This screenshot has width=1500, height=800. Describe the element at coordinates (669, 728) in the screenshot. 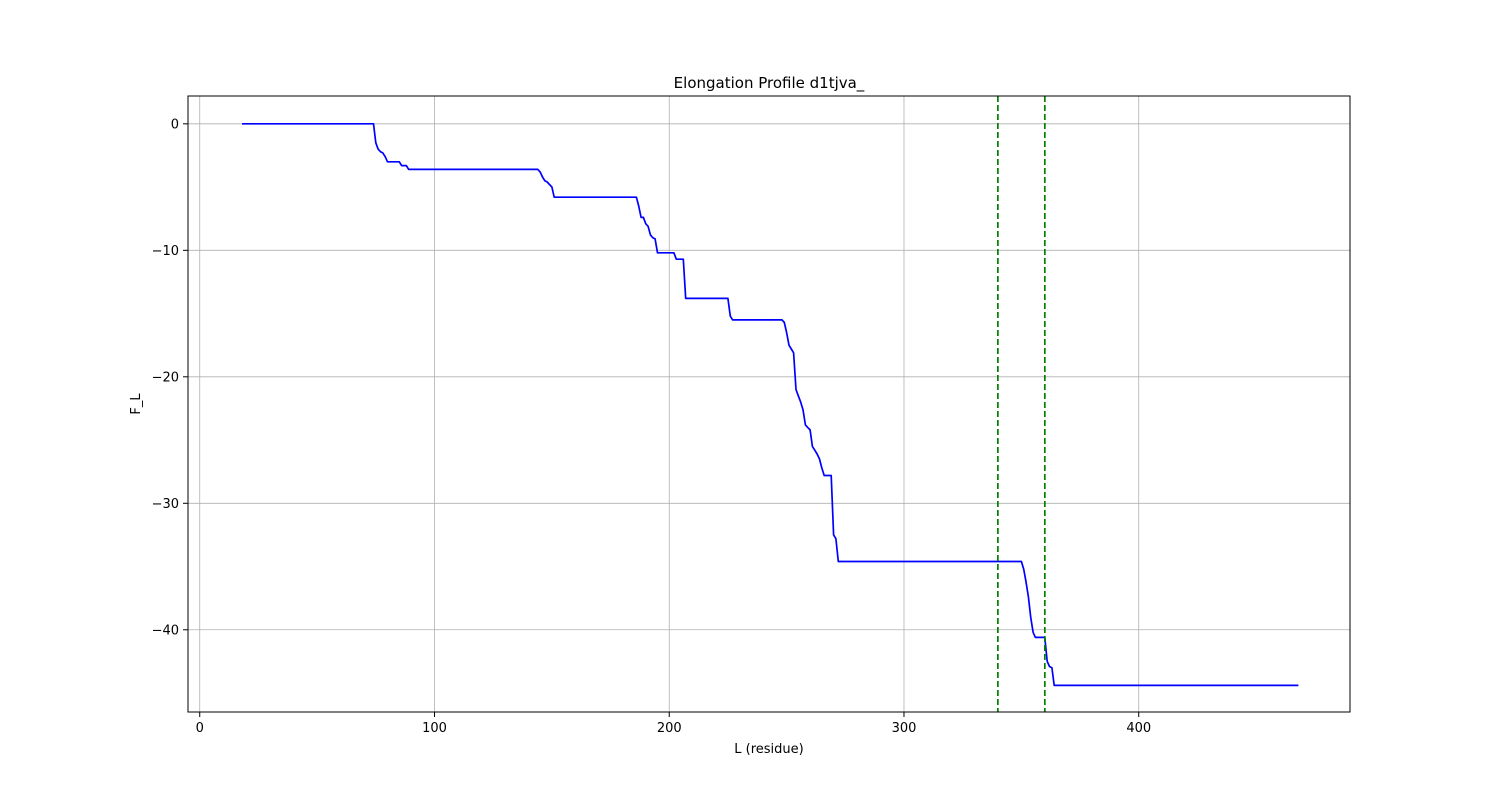

I see `x-tick-label: 200` at that location.